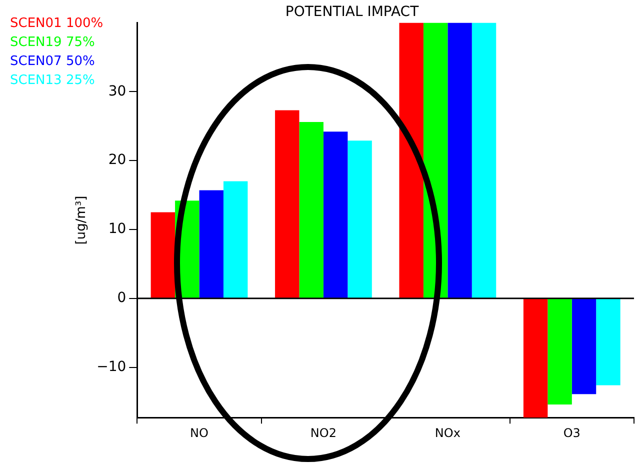 The width and height of the screenshot is (638, 464). Describe the element at coordinates (53, 43) in the screenshot. I see `text: SCEN19 75%` at that location.